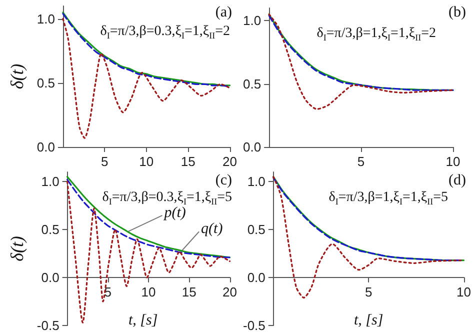  I want to click on chart-title: (b), so click(457, 12).